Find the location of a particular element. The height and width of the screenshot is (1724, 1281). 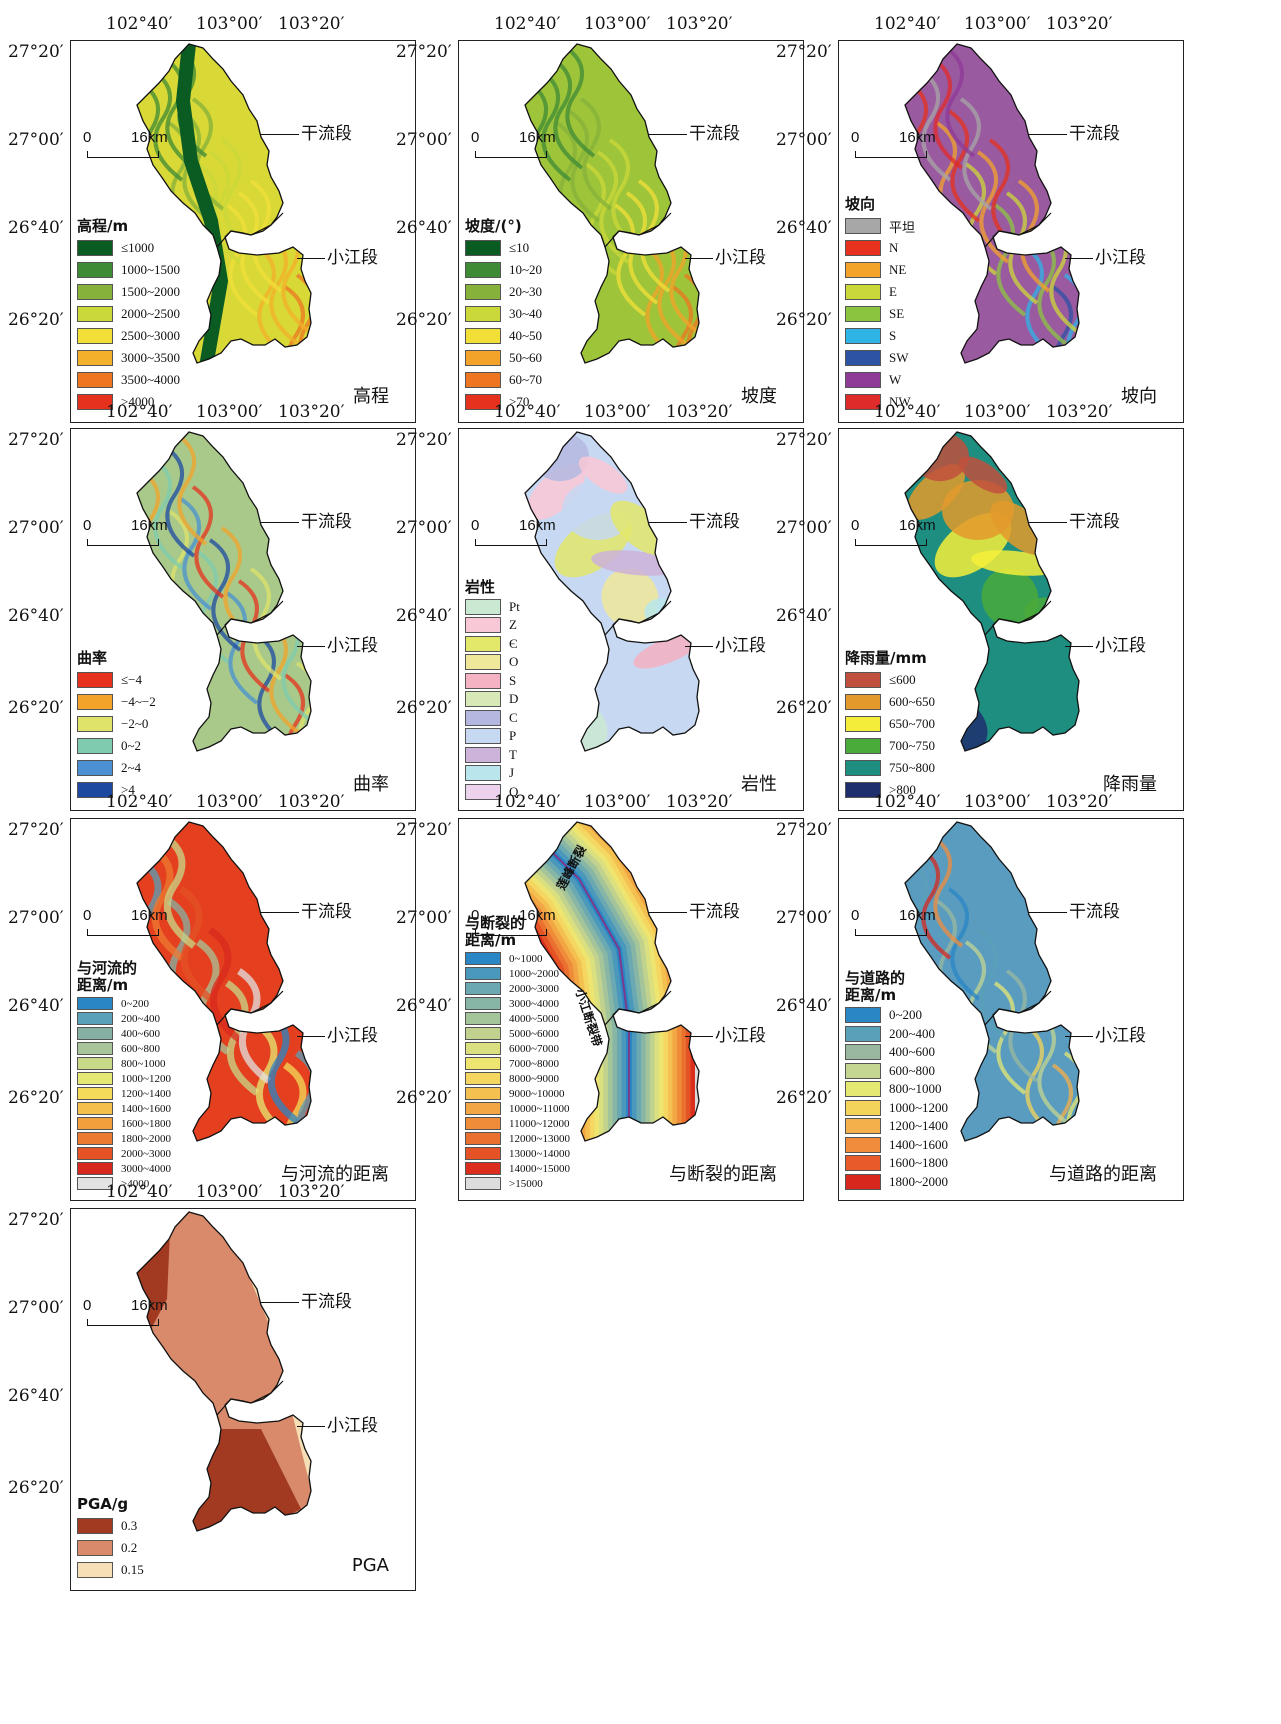

legend-label: 1000~1200 is located at coordinates (919, 1107).